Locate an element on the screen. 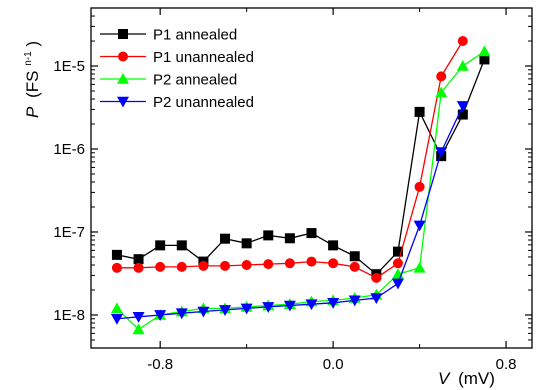 This screenshot has height=390, width=547. legend-item: P2 annealed is located at coordinates (168, 80).